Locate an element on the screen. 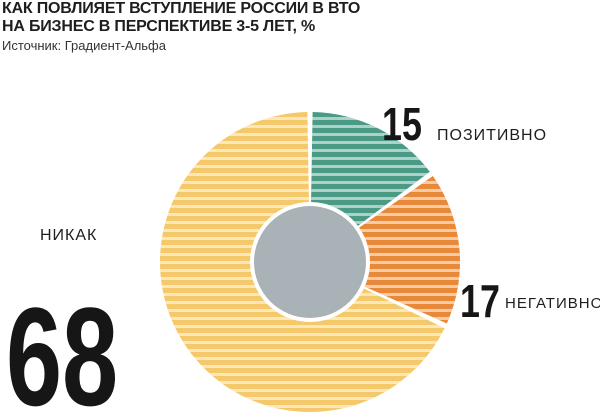  slice-name-label-3: НИКАК is located at coordinates (68, 235).